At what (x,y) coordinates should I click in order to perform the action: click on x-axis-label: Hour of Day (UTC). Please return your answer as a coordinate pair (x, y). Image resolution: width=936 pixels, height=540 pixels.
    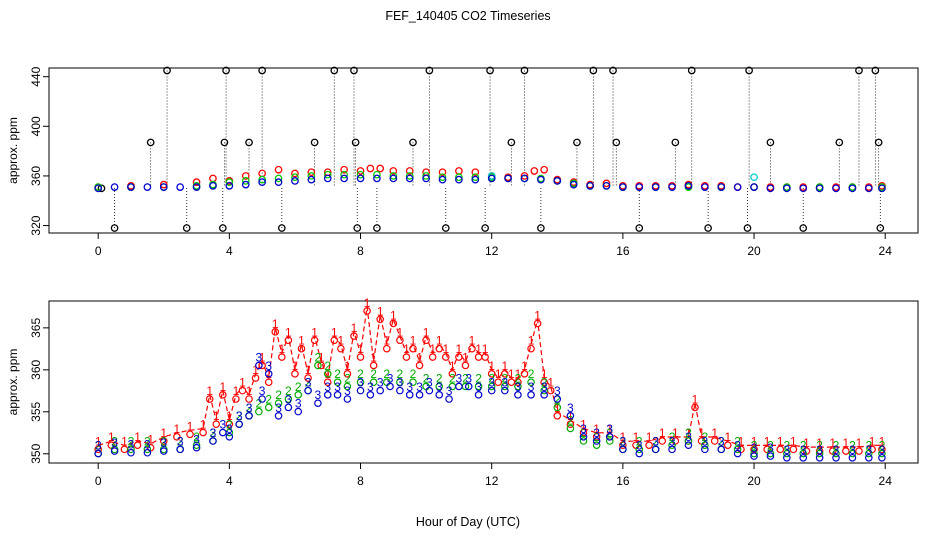
    Looking at the image, I should click on (468, 522).